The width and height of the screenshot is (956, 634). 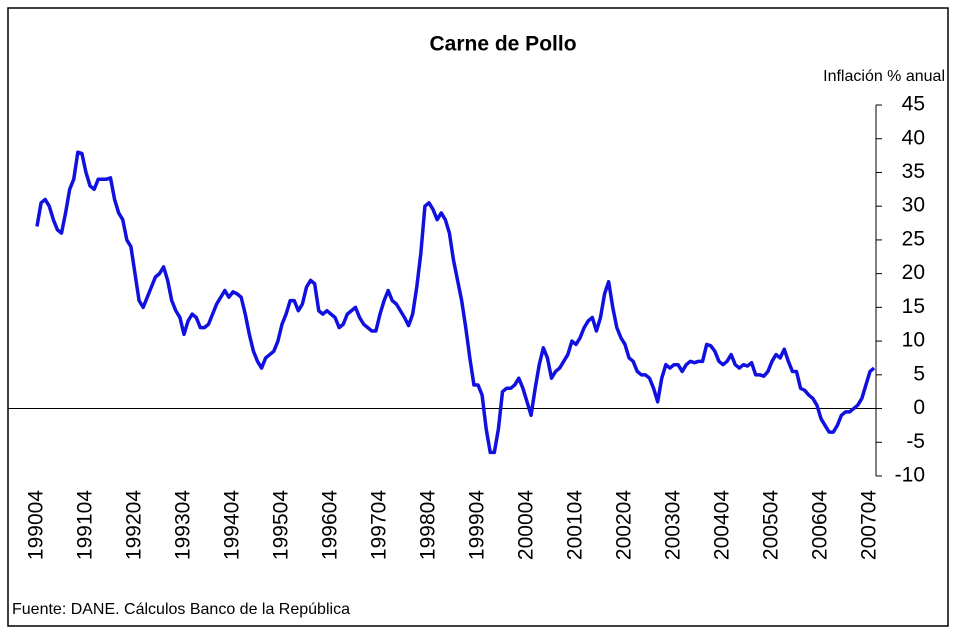 I want to click on x-tick-label: 200304, so click(x=673, y=525).